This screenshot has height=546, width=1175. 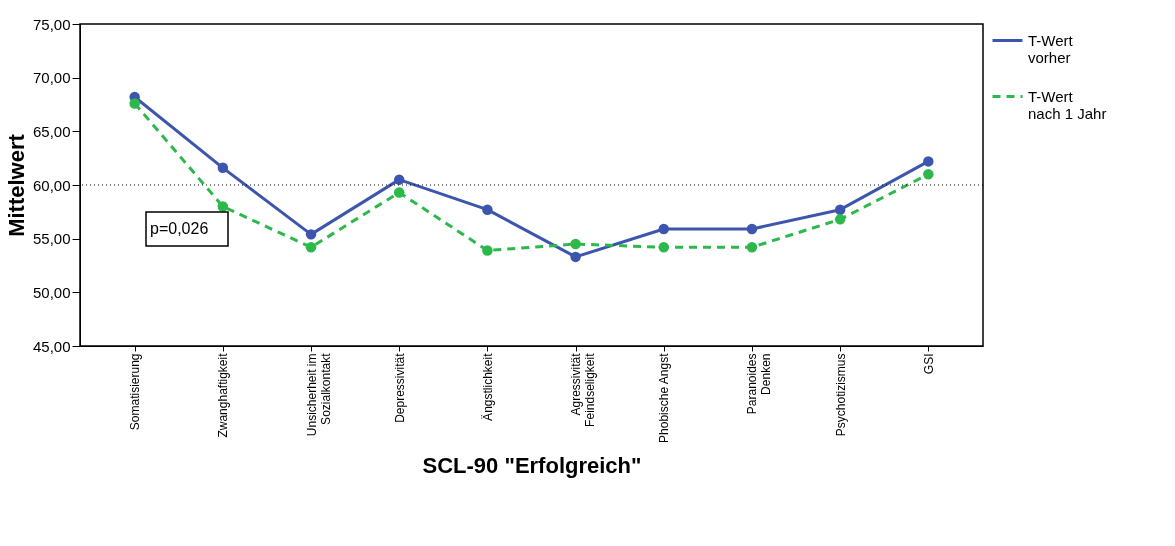 What do you see at coordinates (51, 239) in the screenshot?
I see `y-tick-label: 55,00` at bounding box center [51, 239].